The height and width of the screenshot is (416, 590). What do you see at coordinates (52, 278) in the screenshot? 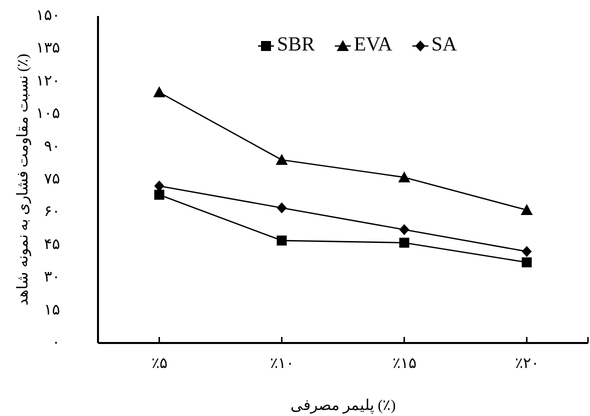
I see `y-tick-label: ۳۰` at bounding box center [52, 278].